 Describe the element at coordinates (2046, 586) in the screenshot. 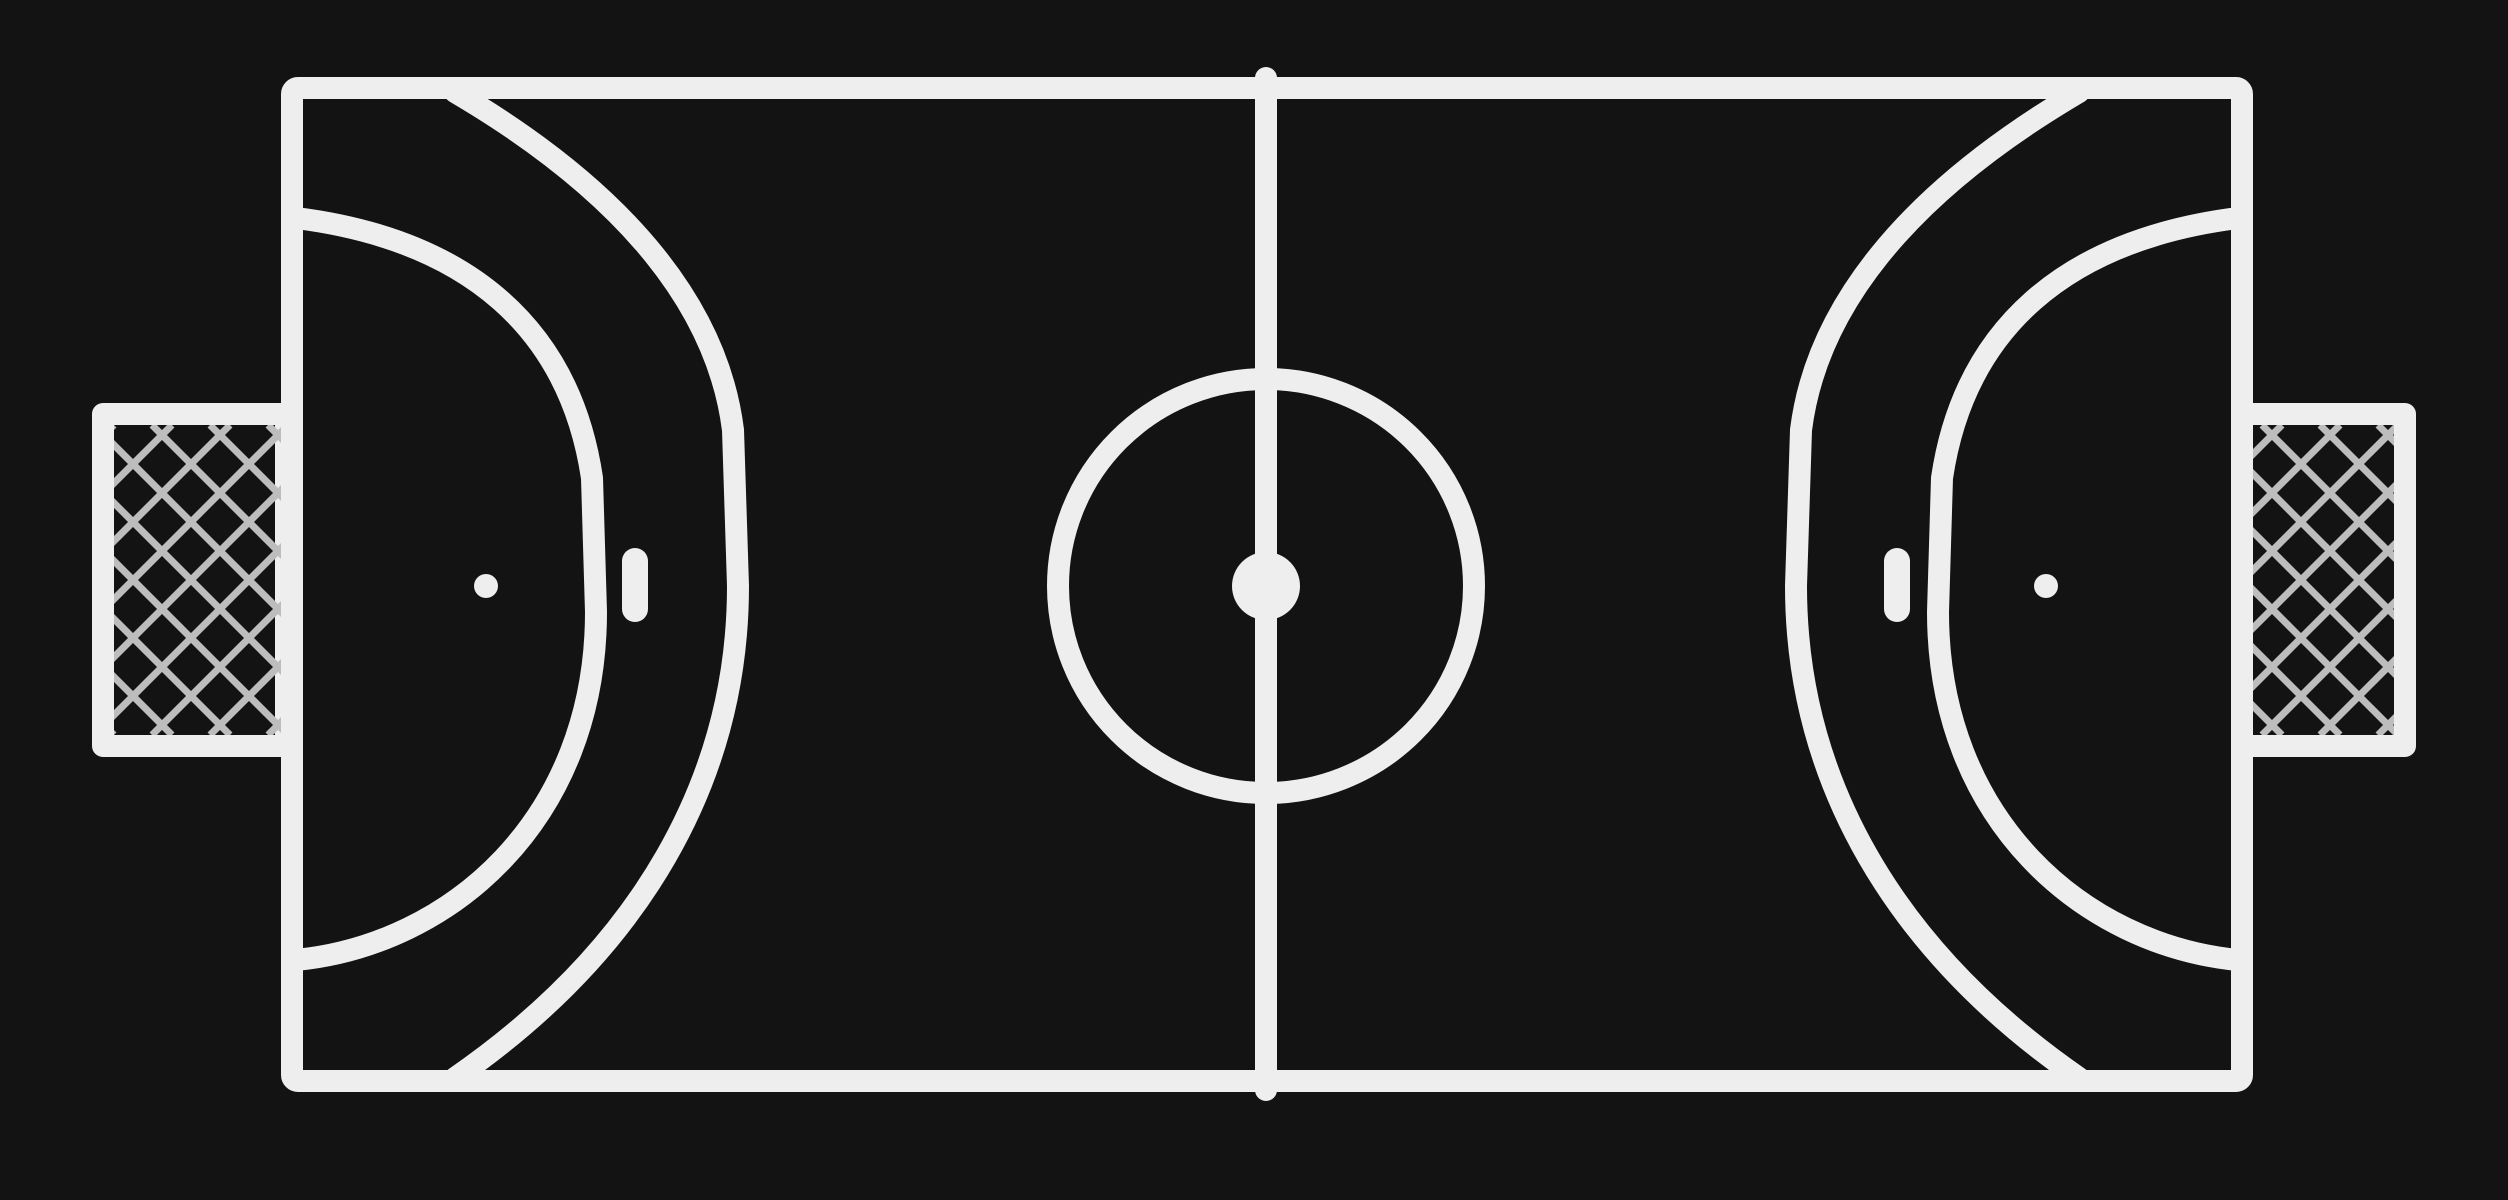

I see `right-goalkeeper-mark` at that location.